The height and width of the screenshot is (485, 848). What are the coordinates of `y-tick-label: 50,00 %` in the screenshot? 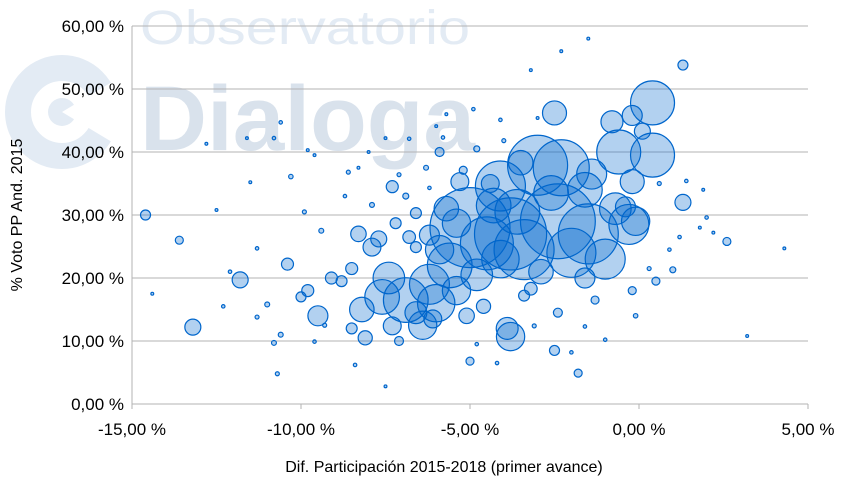 It's located at (93, 89).